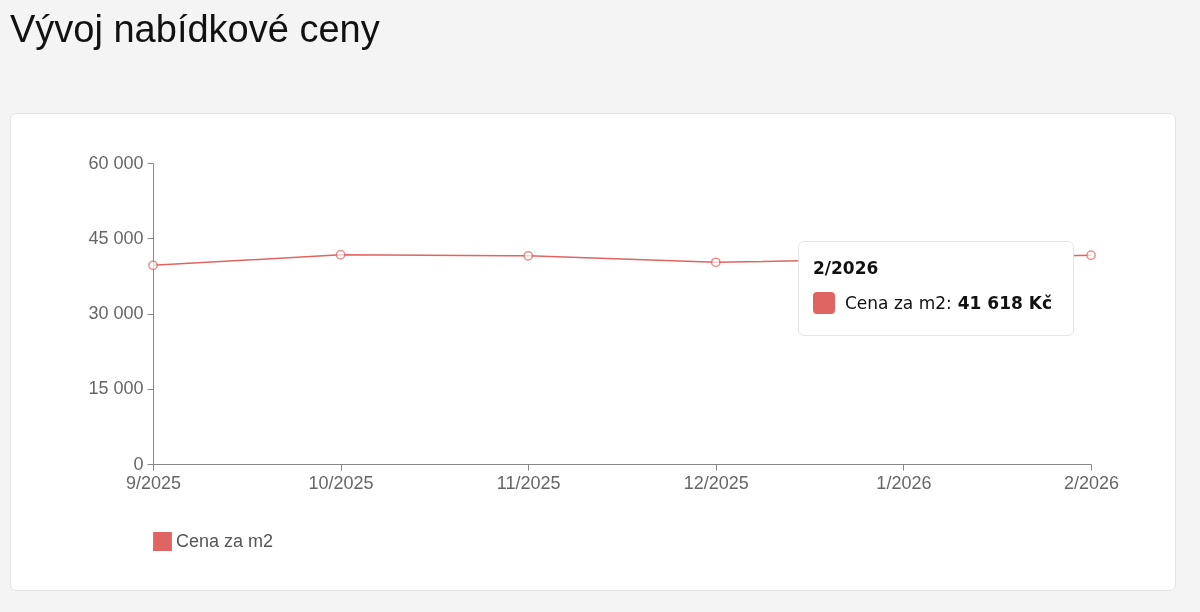  I want to click on y-tick-label: 15 000, so click(116, 388).